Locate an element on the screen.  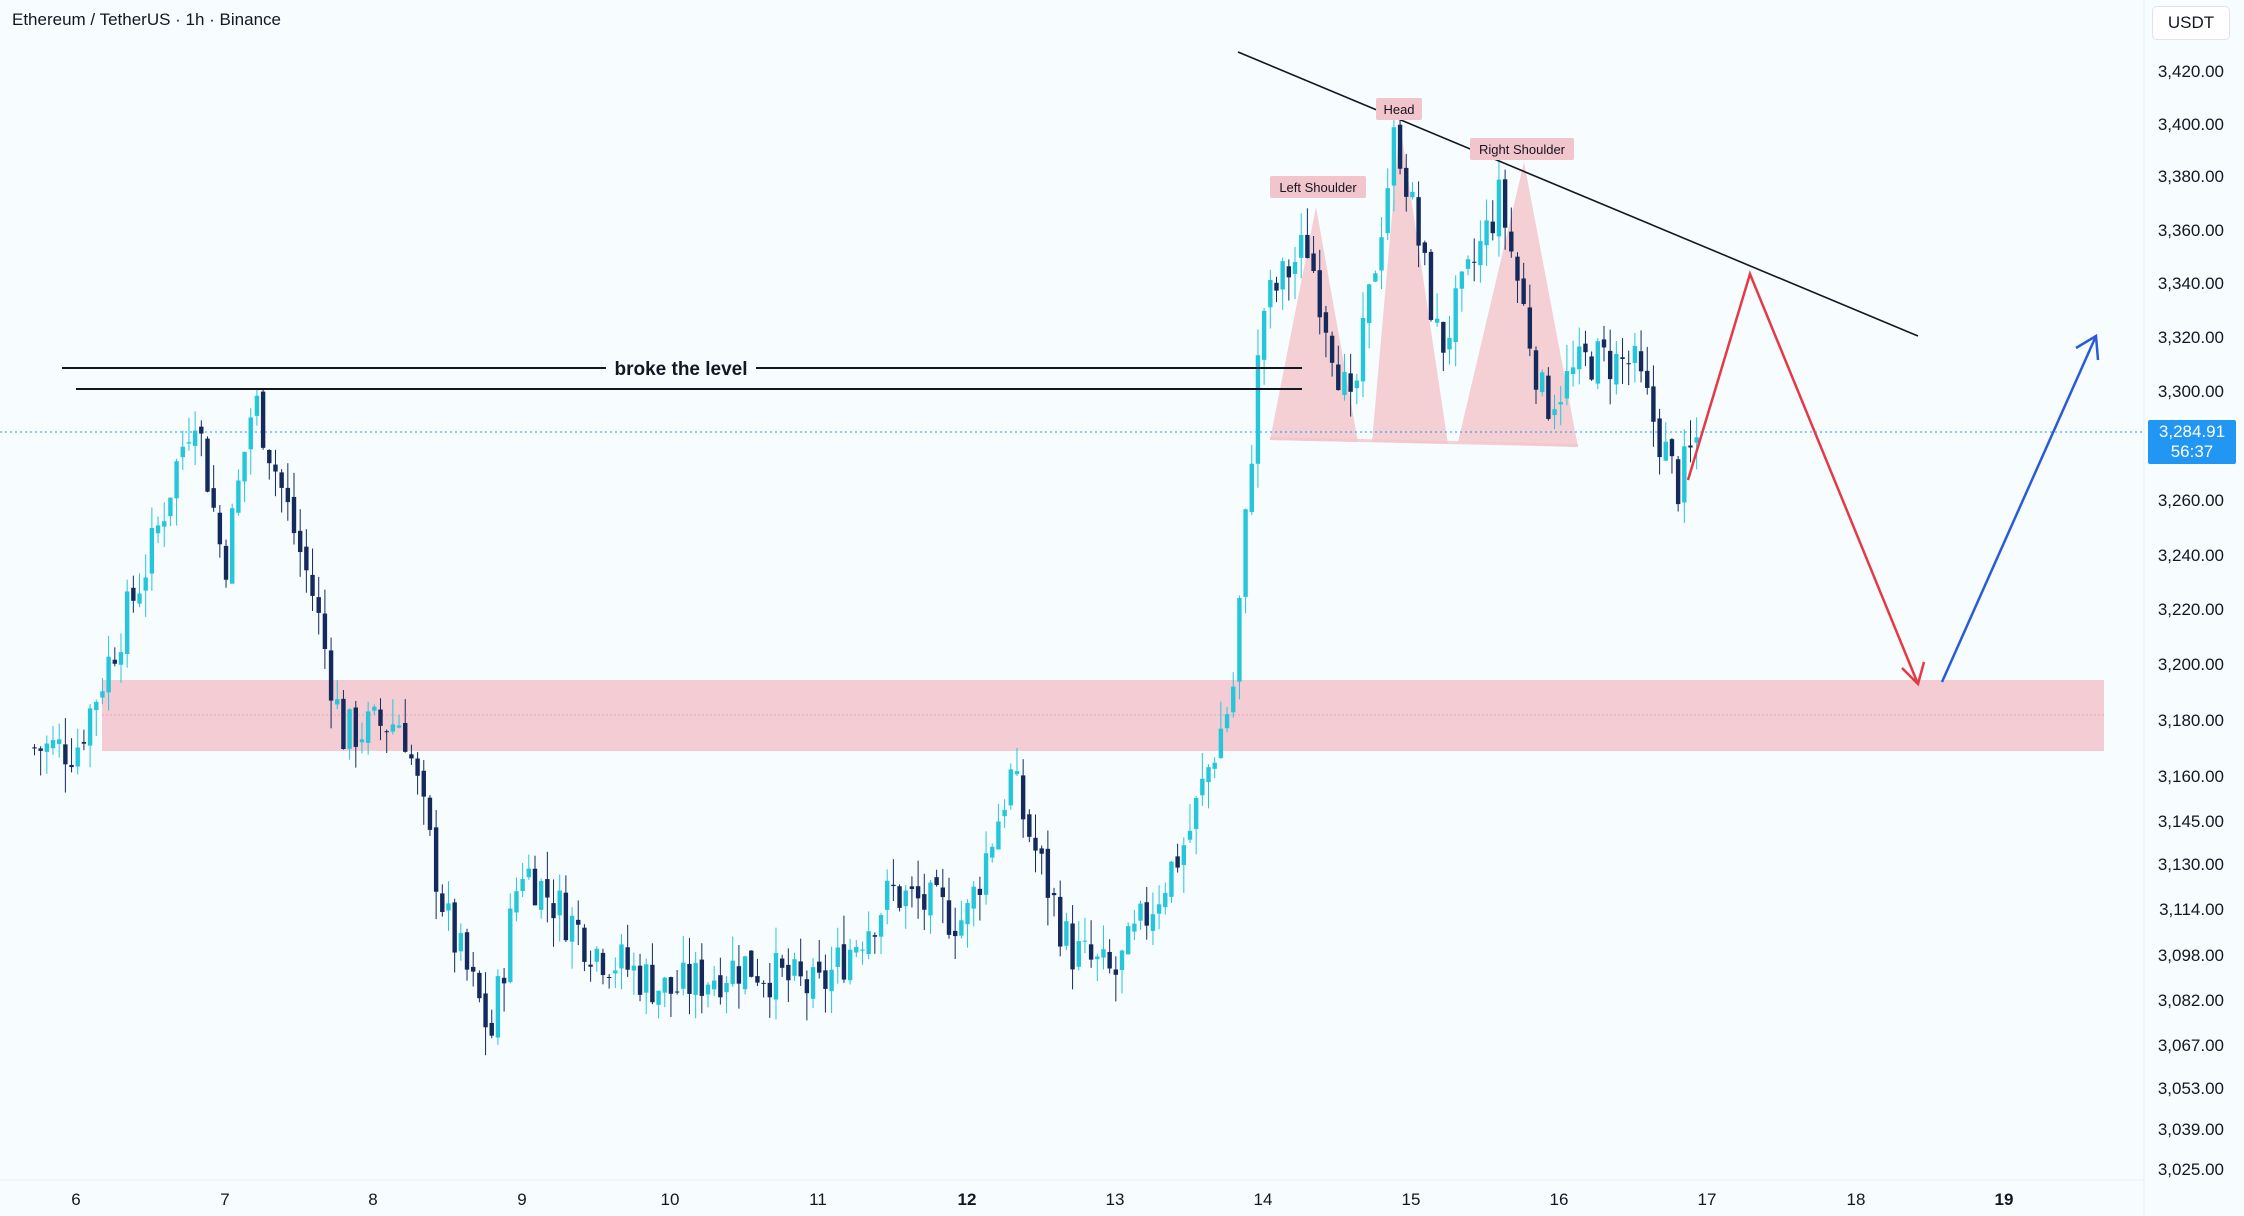
time-axis: 6 7 8 9 10 11 12 13 14 15 16 17 18 19 is located at coordinates (1042, 1199).